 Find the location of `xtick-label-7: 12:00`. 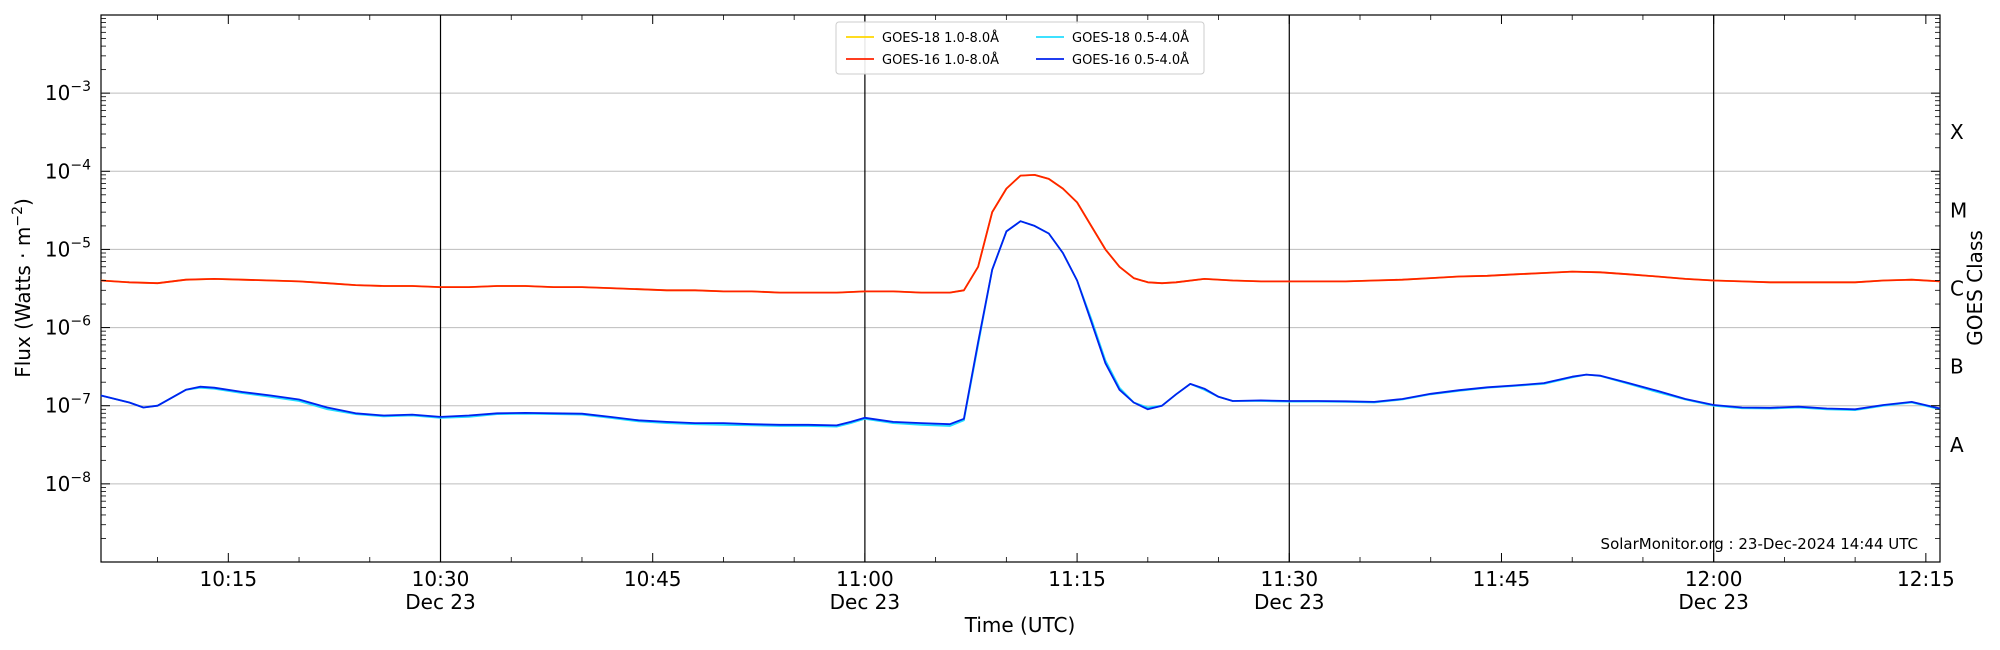

xtick-label-7: 12:00 is located at coordinates (1714, 579).